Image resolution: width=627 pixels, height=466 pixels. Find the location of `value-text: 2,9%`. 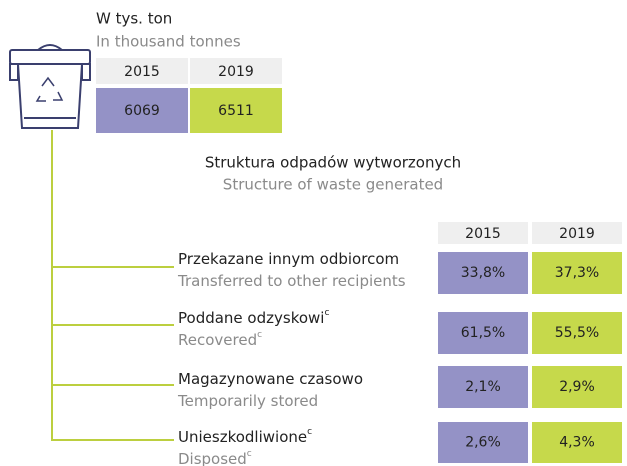

value-text: 2,9% is located at coordinates (577, 387).